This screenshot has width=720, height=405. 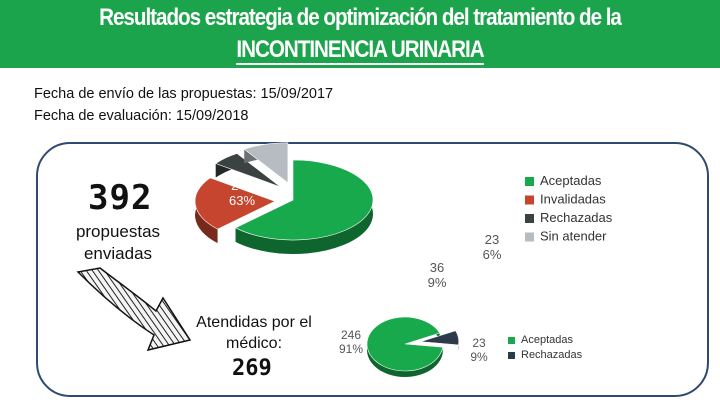 What do you see at coordinates (141, 116) in the screenshot?
I see `evaluation-date: Fecha de evaluación: 15/09/2018` at bounding box center [141, 116].